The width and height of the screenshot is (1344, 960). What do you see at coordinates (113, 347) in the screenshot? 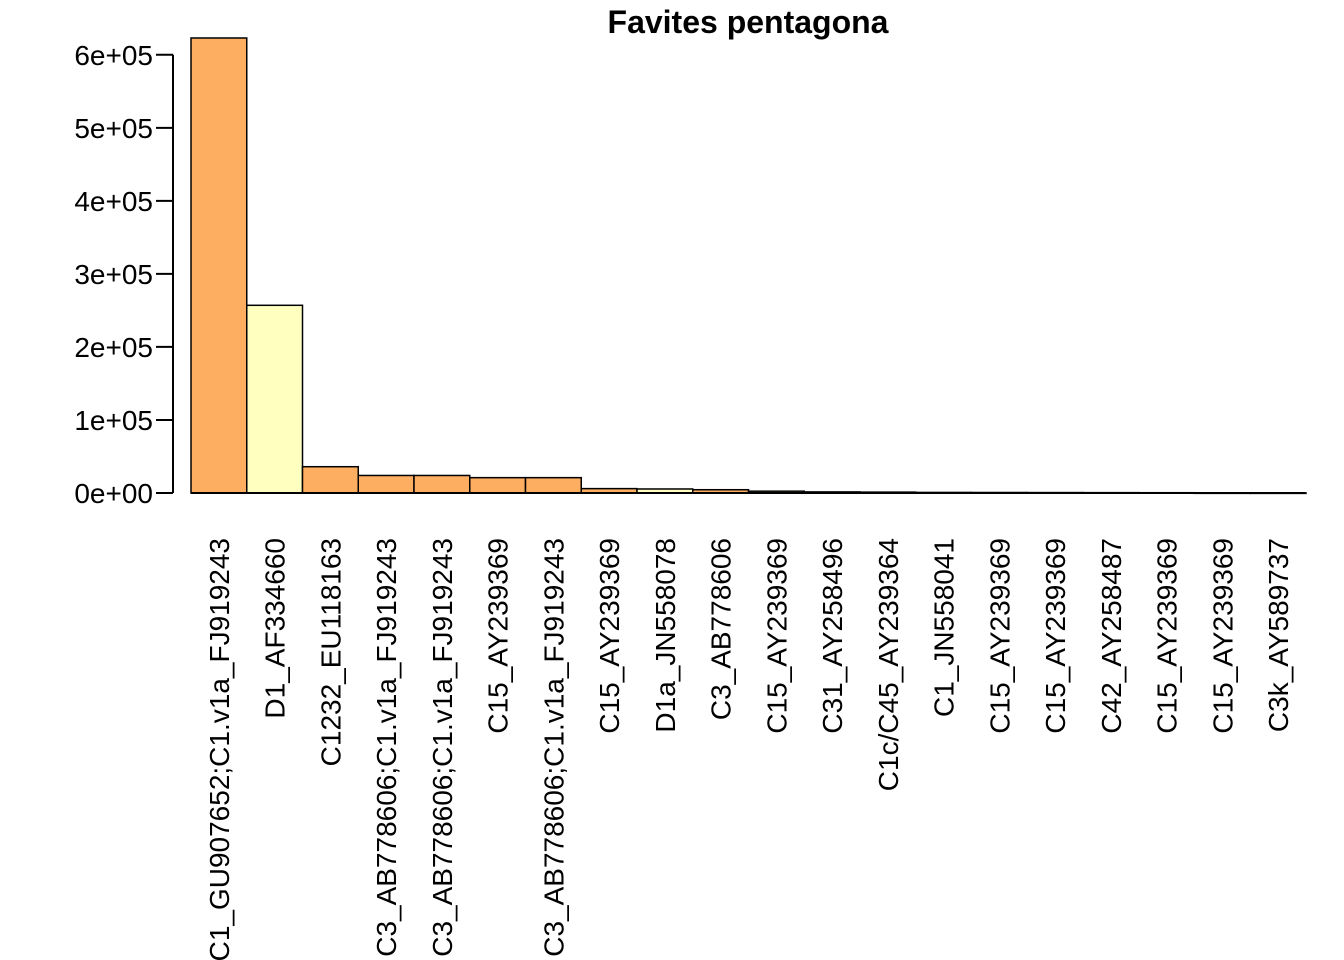
I see `y-tick-label: 2e+05` at bounding box center [113, 347].